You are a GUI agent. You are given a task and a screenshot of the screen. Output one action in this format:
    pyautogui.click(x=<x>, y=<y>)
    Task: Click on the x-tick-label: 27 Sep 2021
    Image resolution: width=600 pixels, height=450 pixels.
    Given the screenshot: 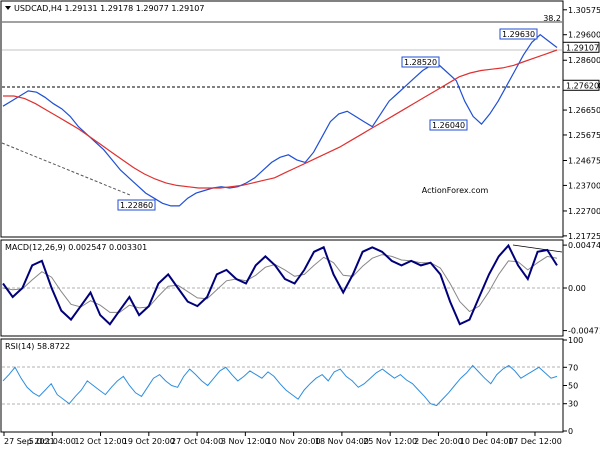 What is the action you would take?
    pyautogui.click(x=29, y=441)
    